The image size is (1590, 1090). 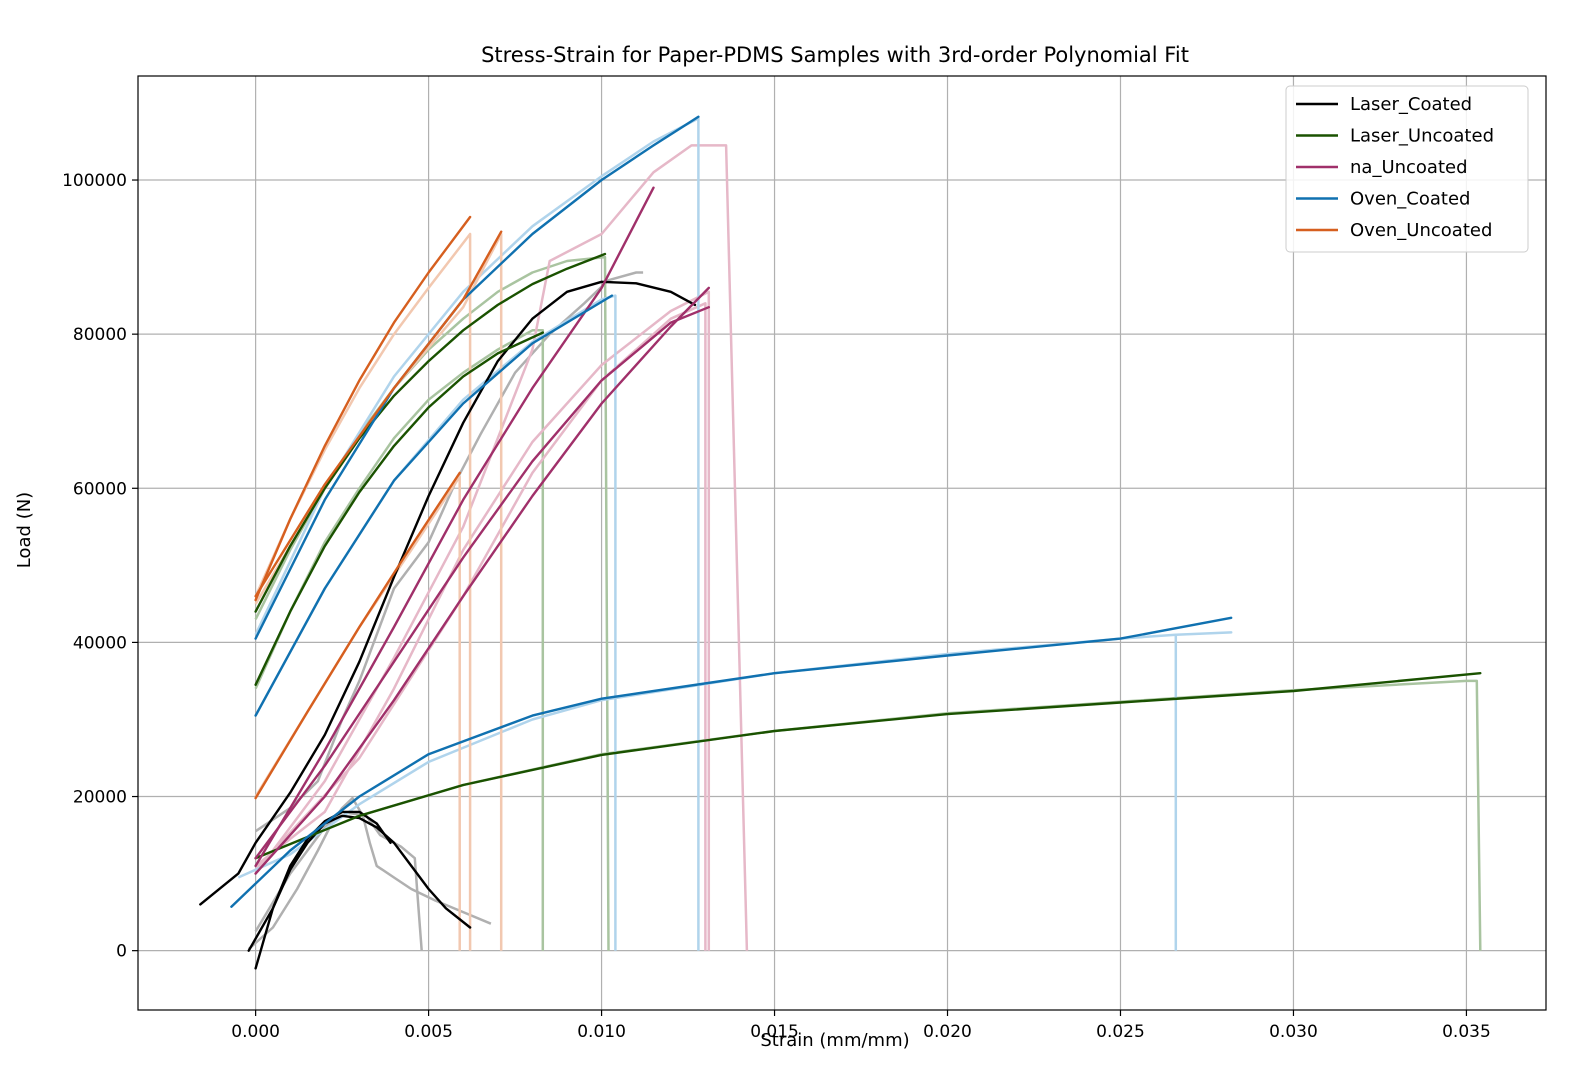 I want to click on x-tick-label: 0.020, so click(x=947, y=1032).